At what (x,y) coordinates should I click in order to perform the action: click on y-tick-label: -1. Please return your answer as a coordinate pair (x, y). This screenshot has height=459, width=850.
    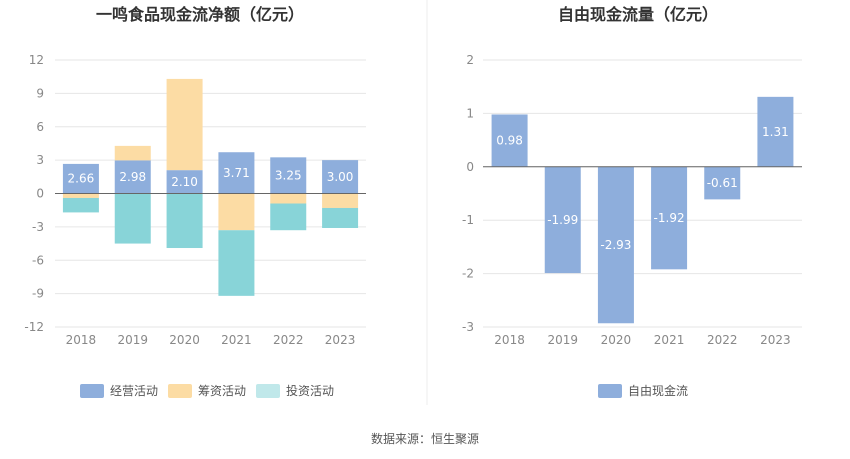
    Looking at the image, I should click on (468, 220).